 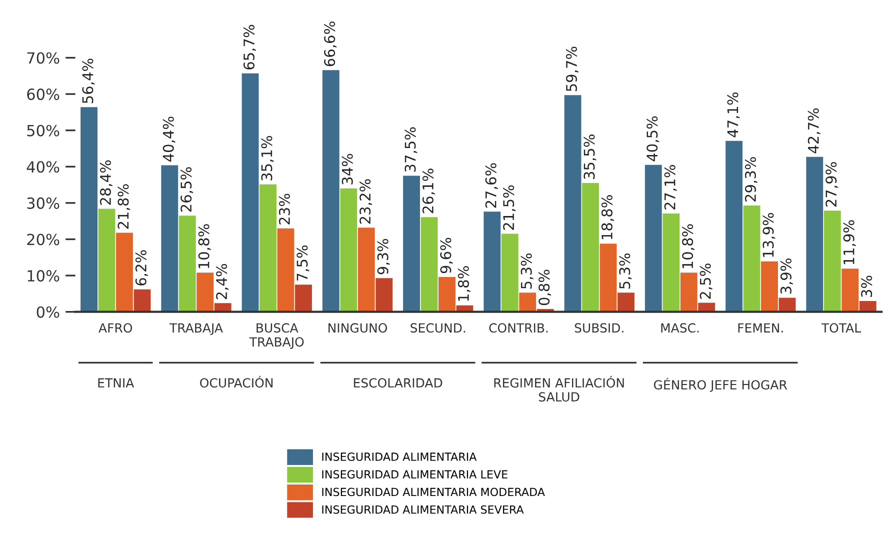 I want to click on text: REGIMEN AFILIACIÓN SALUD, so click(x=559, y=389).